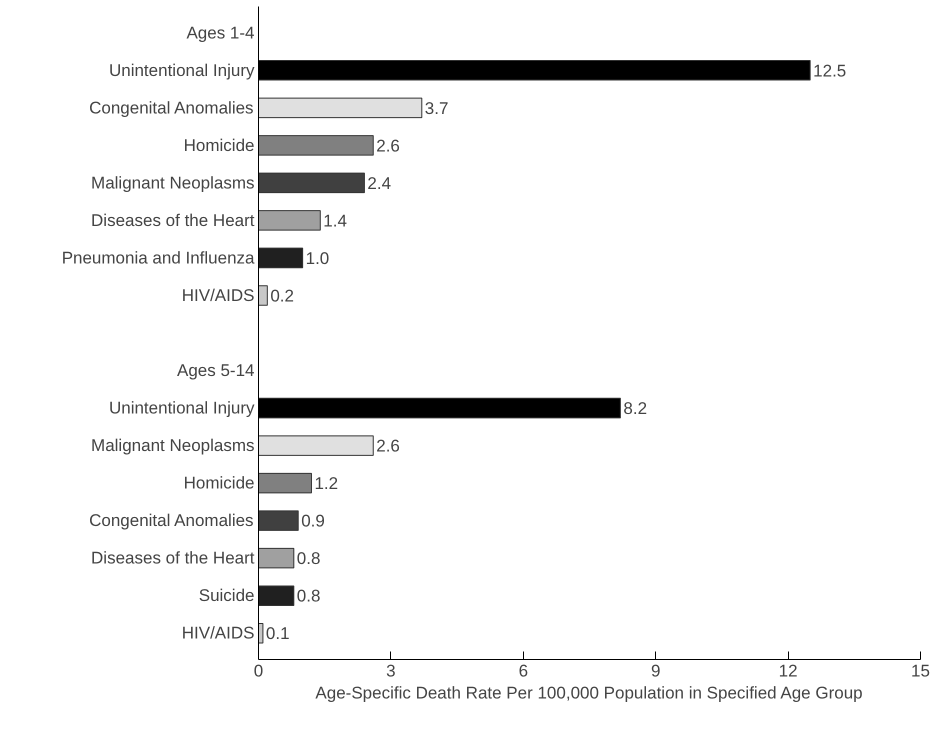  I want to click on y-tick-label: Suicide, so click(226, 596).